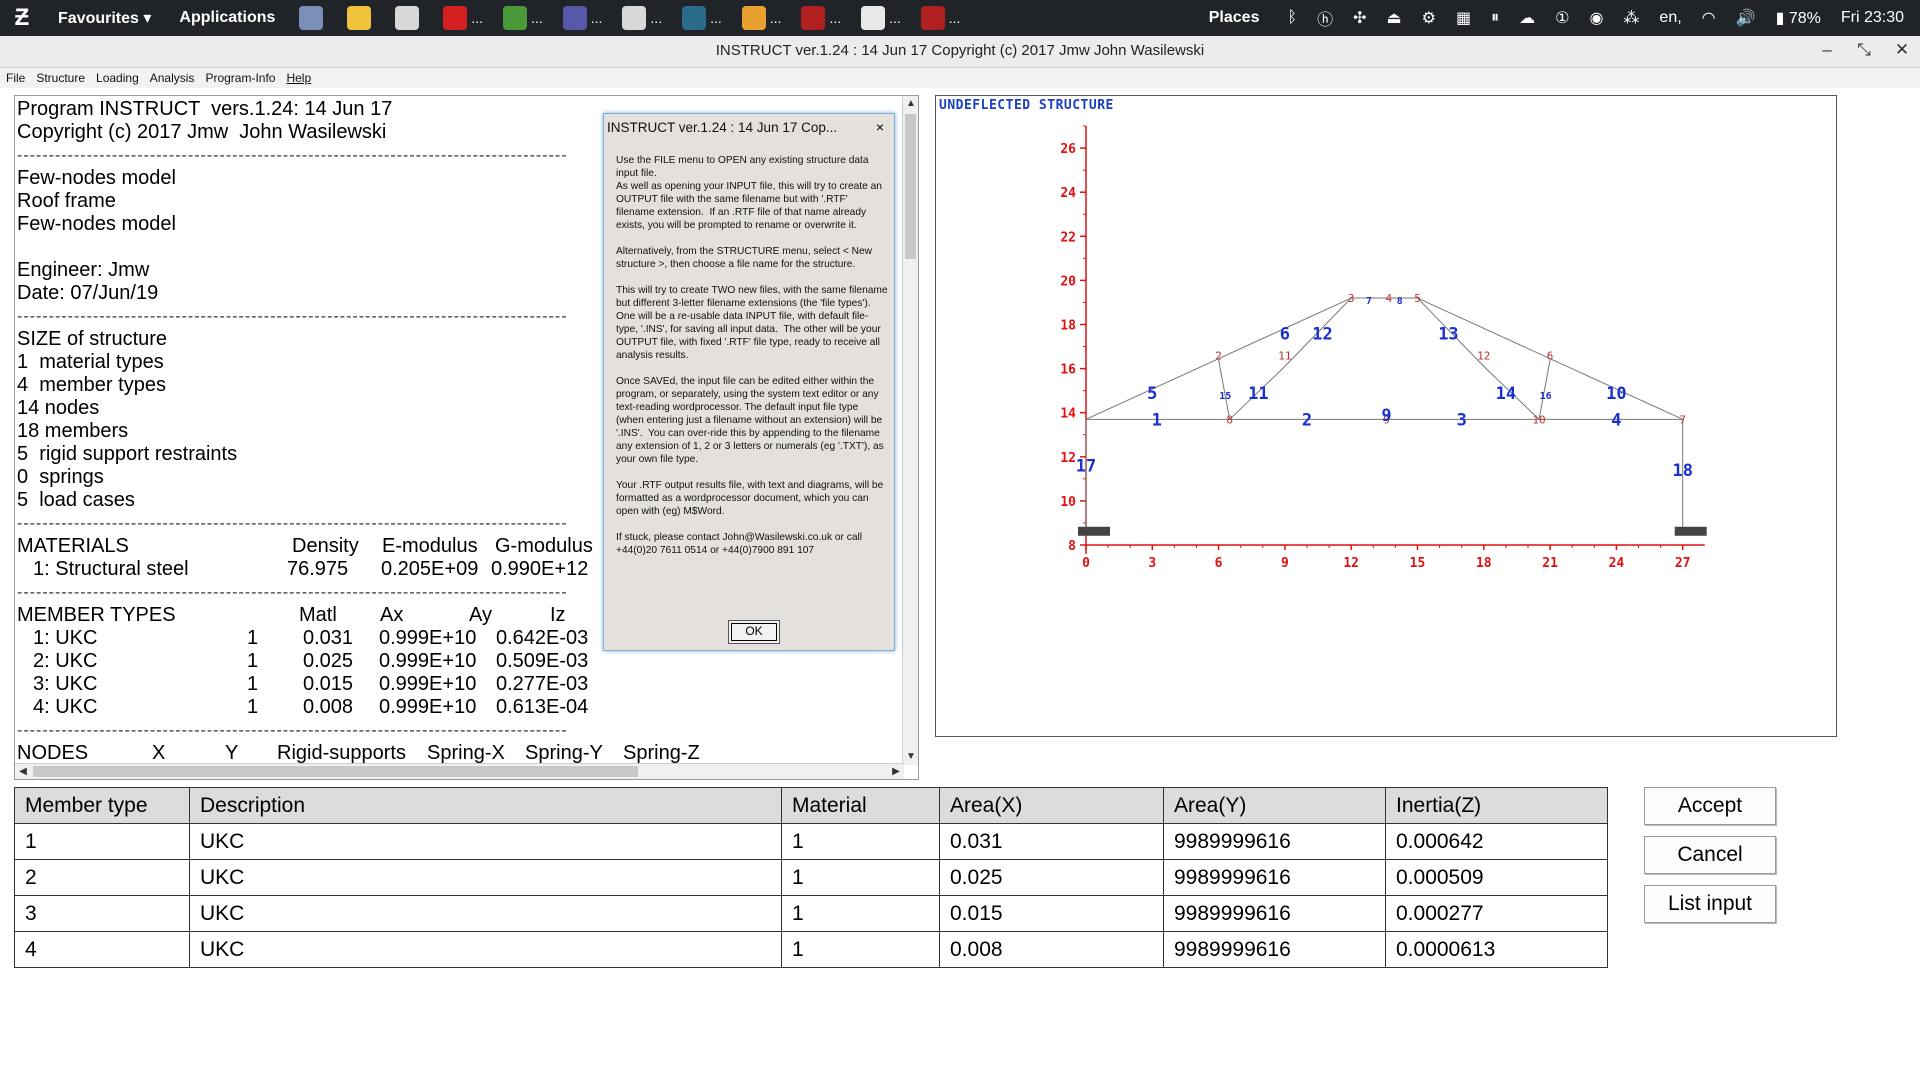 This screenshot has width=1920, height=1080. What do you see at coordinates (1360, 18) in the screenshot?
I see `puzzle-icon: ✣` at bounding box center [1360, 18].